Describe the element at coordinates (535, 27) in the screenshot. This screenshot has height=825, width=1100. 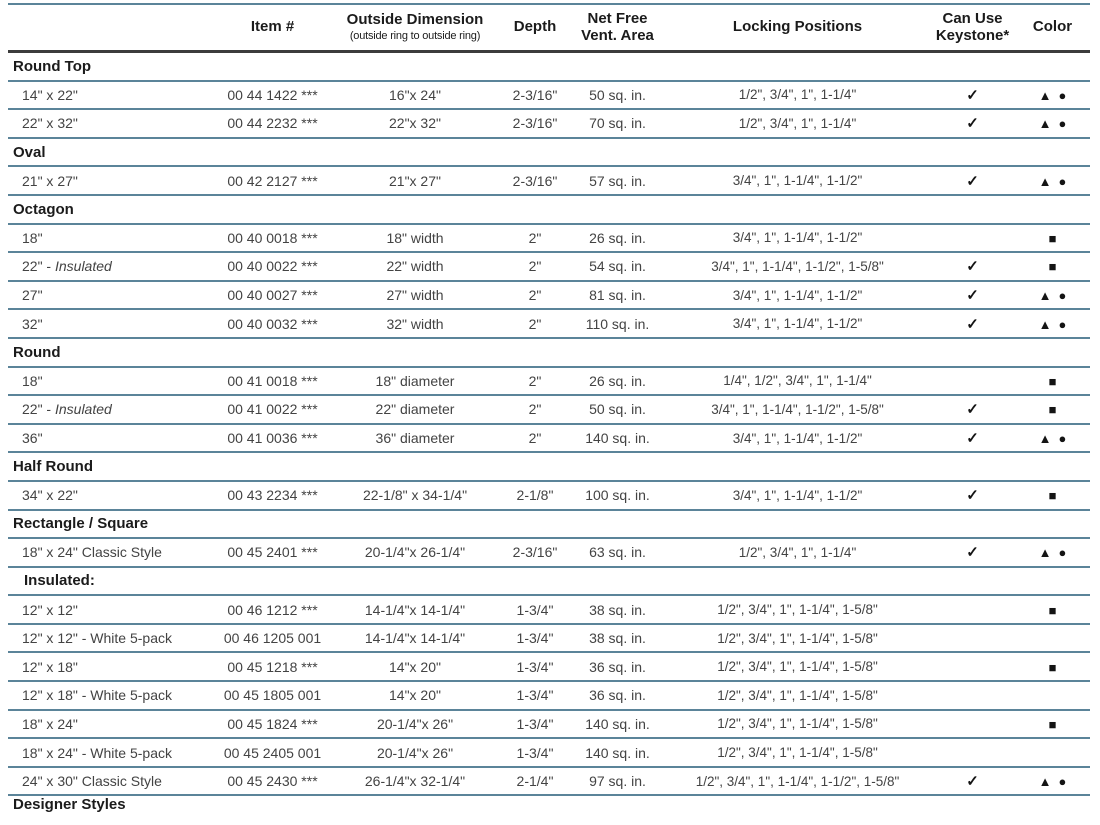
I see `col-header-depth: Depth` at that location.